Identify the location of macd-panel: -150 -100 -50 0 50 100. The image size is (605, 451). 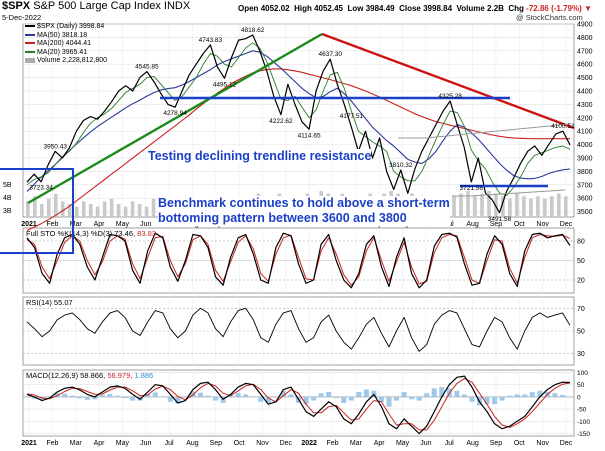
(306, 404).